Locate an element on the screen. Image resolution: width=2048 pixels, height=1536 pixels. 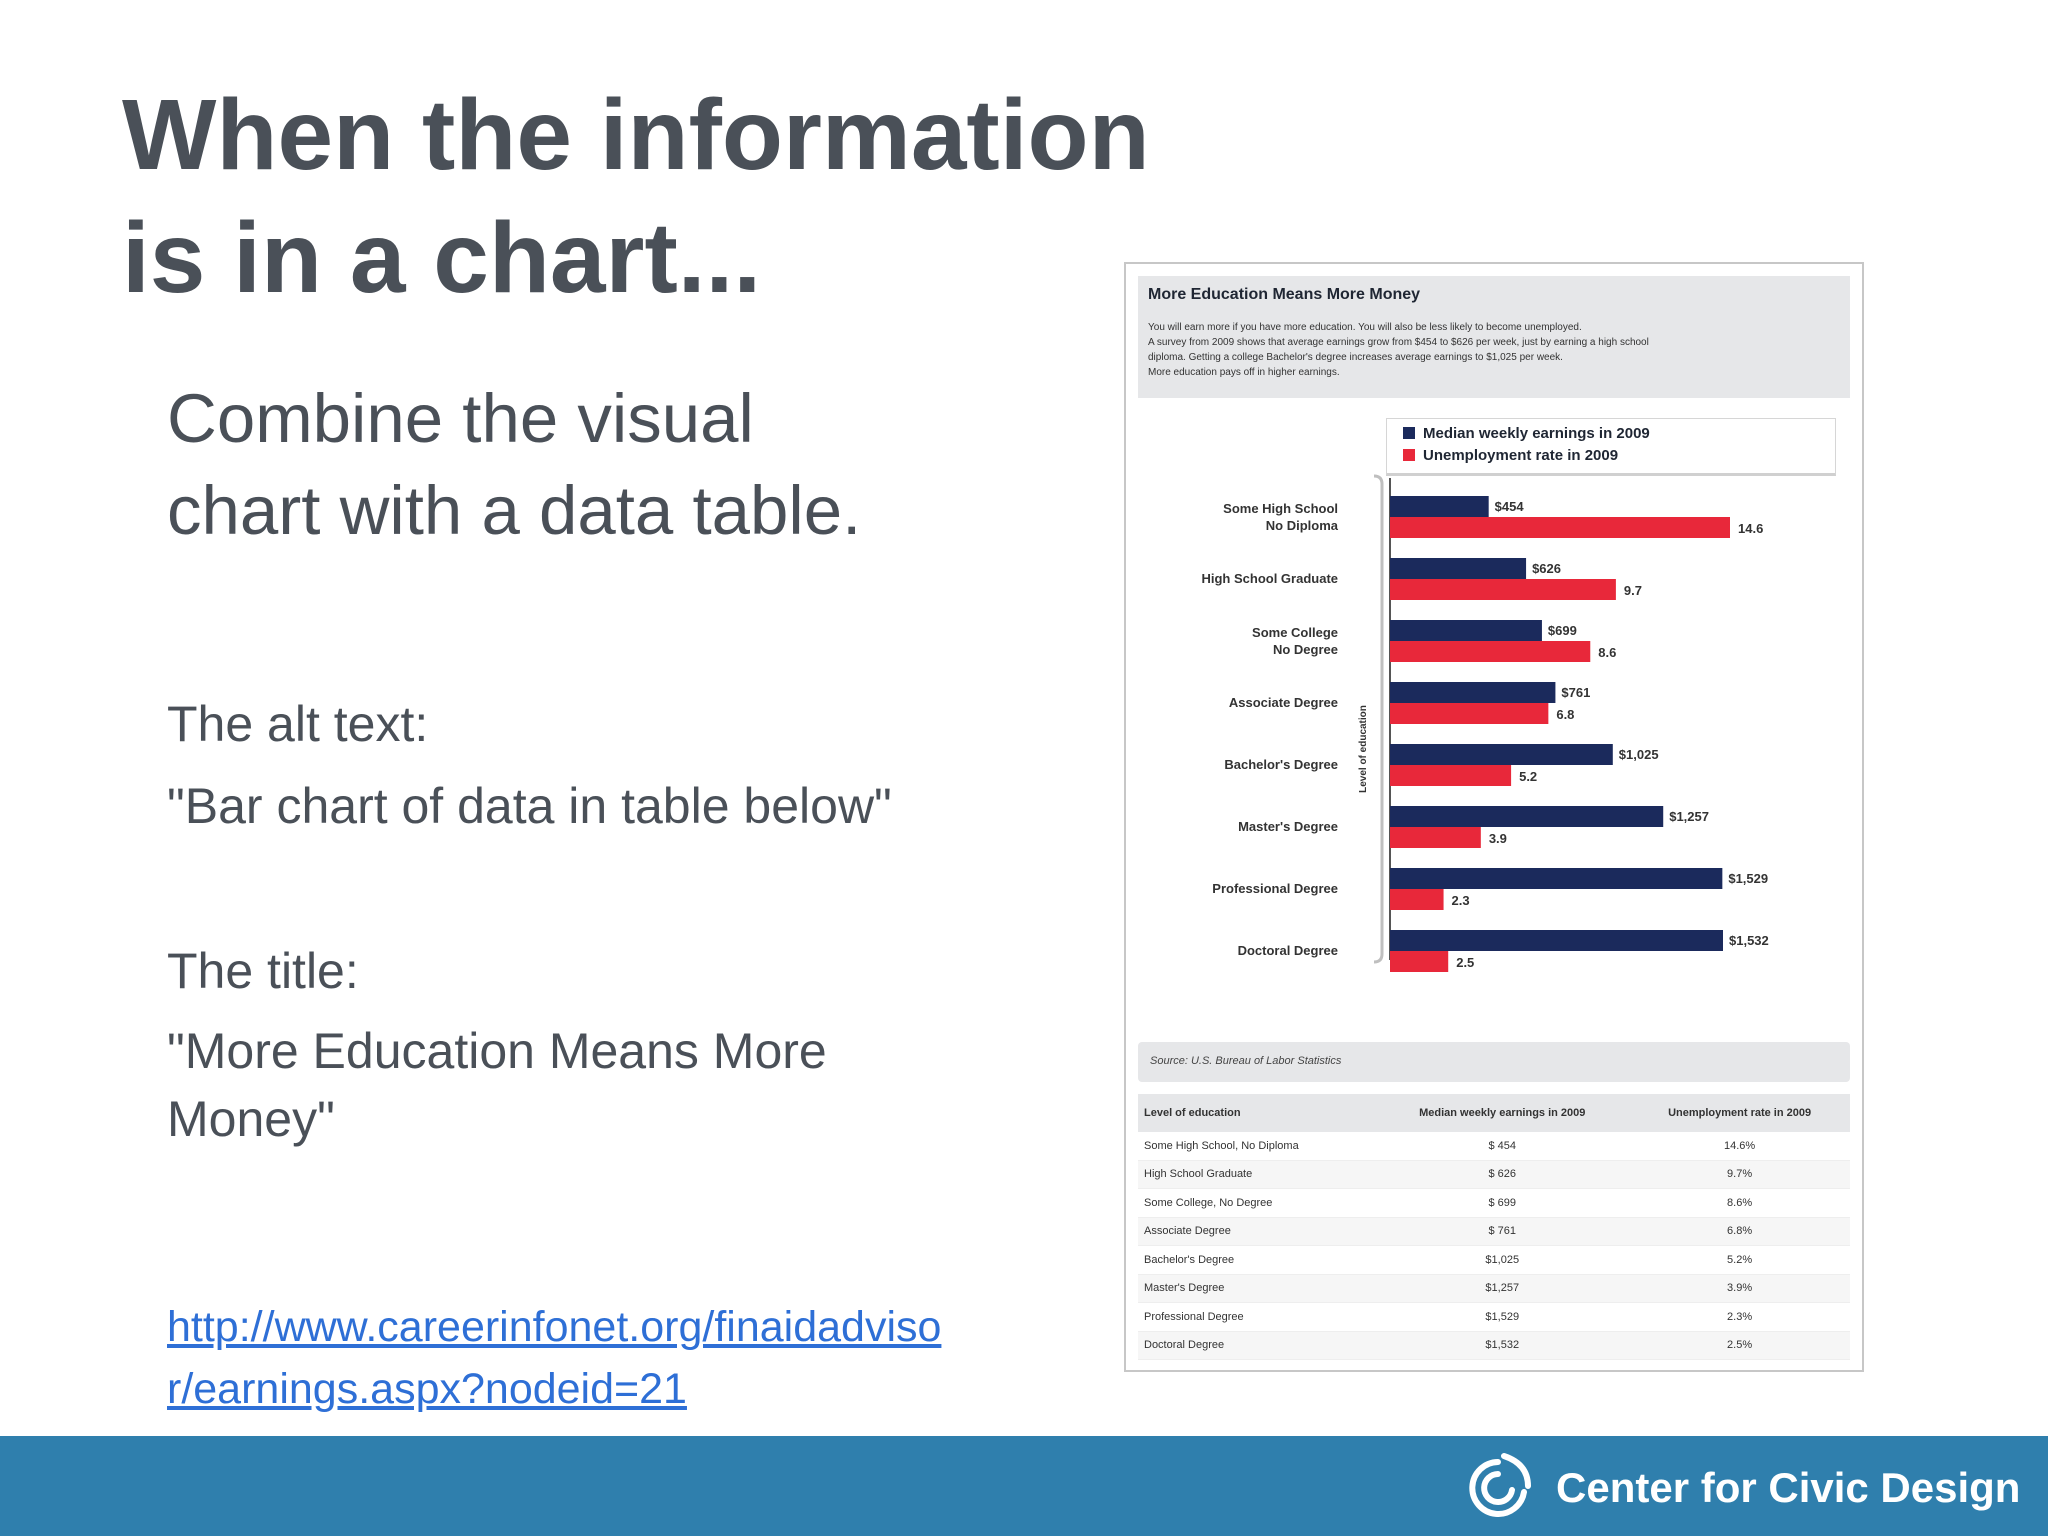
data-label-earnings: $1,257 is located at coordinates (1689, 816).